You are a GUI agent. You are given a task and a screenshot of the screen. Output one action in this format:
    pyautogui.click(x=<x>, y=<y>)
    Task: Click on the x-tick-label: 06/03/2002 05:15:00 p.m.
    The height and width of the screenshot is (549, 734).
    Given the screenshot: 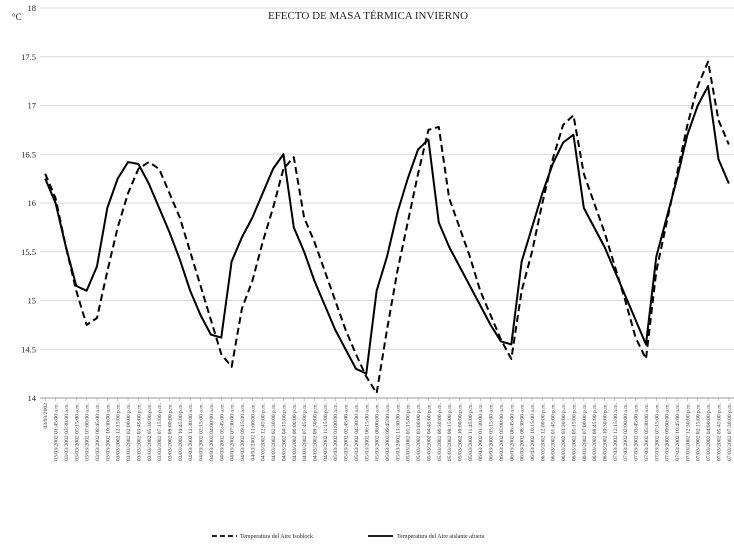 What is the action you would take?
    pyautogui.click(x=574, y=431)
    